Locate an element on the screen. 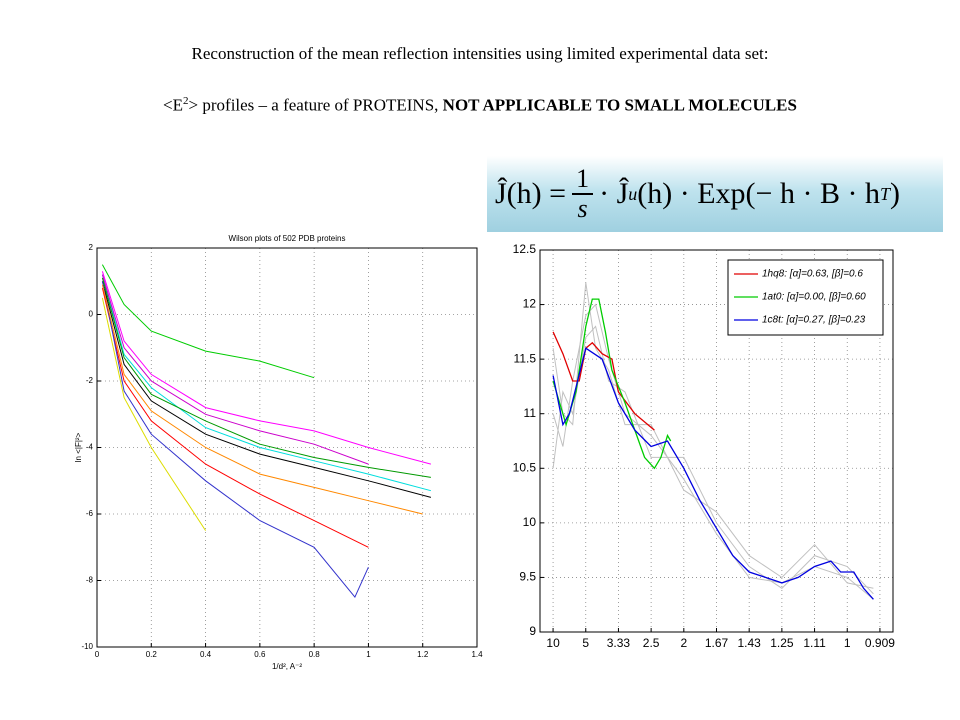 The image size is (960, 720). y-tick-label: 11 is located at coordinates (530, 413).